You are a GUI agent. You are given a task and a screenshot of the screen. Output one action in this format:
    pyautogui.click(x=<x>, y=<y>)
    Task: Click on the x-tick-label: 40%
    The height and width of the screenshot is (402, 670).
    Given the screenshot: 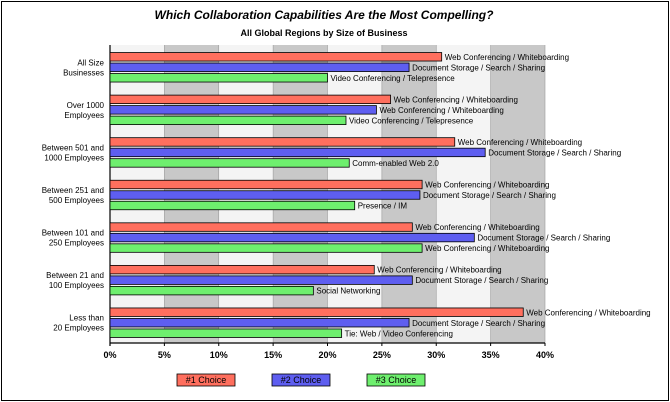 What is the action you would take?
    pyautogui.click(x=545, y=355)
    